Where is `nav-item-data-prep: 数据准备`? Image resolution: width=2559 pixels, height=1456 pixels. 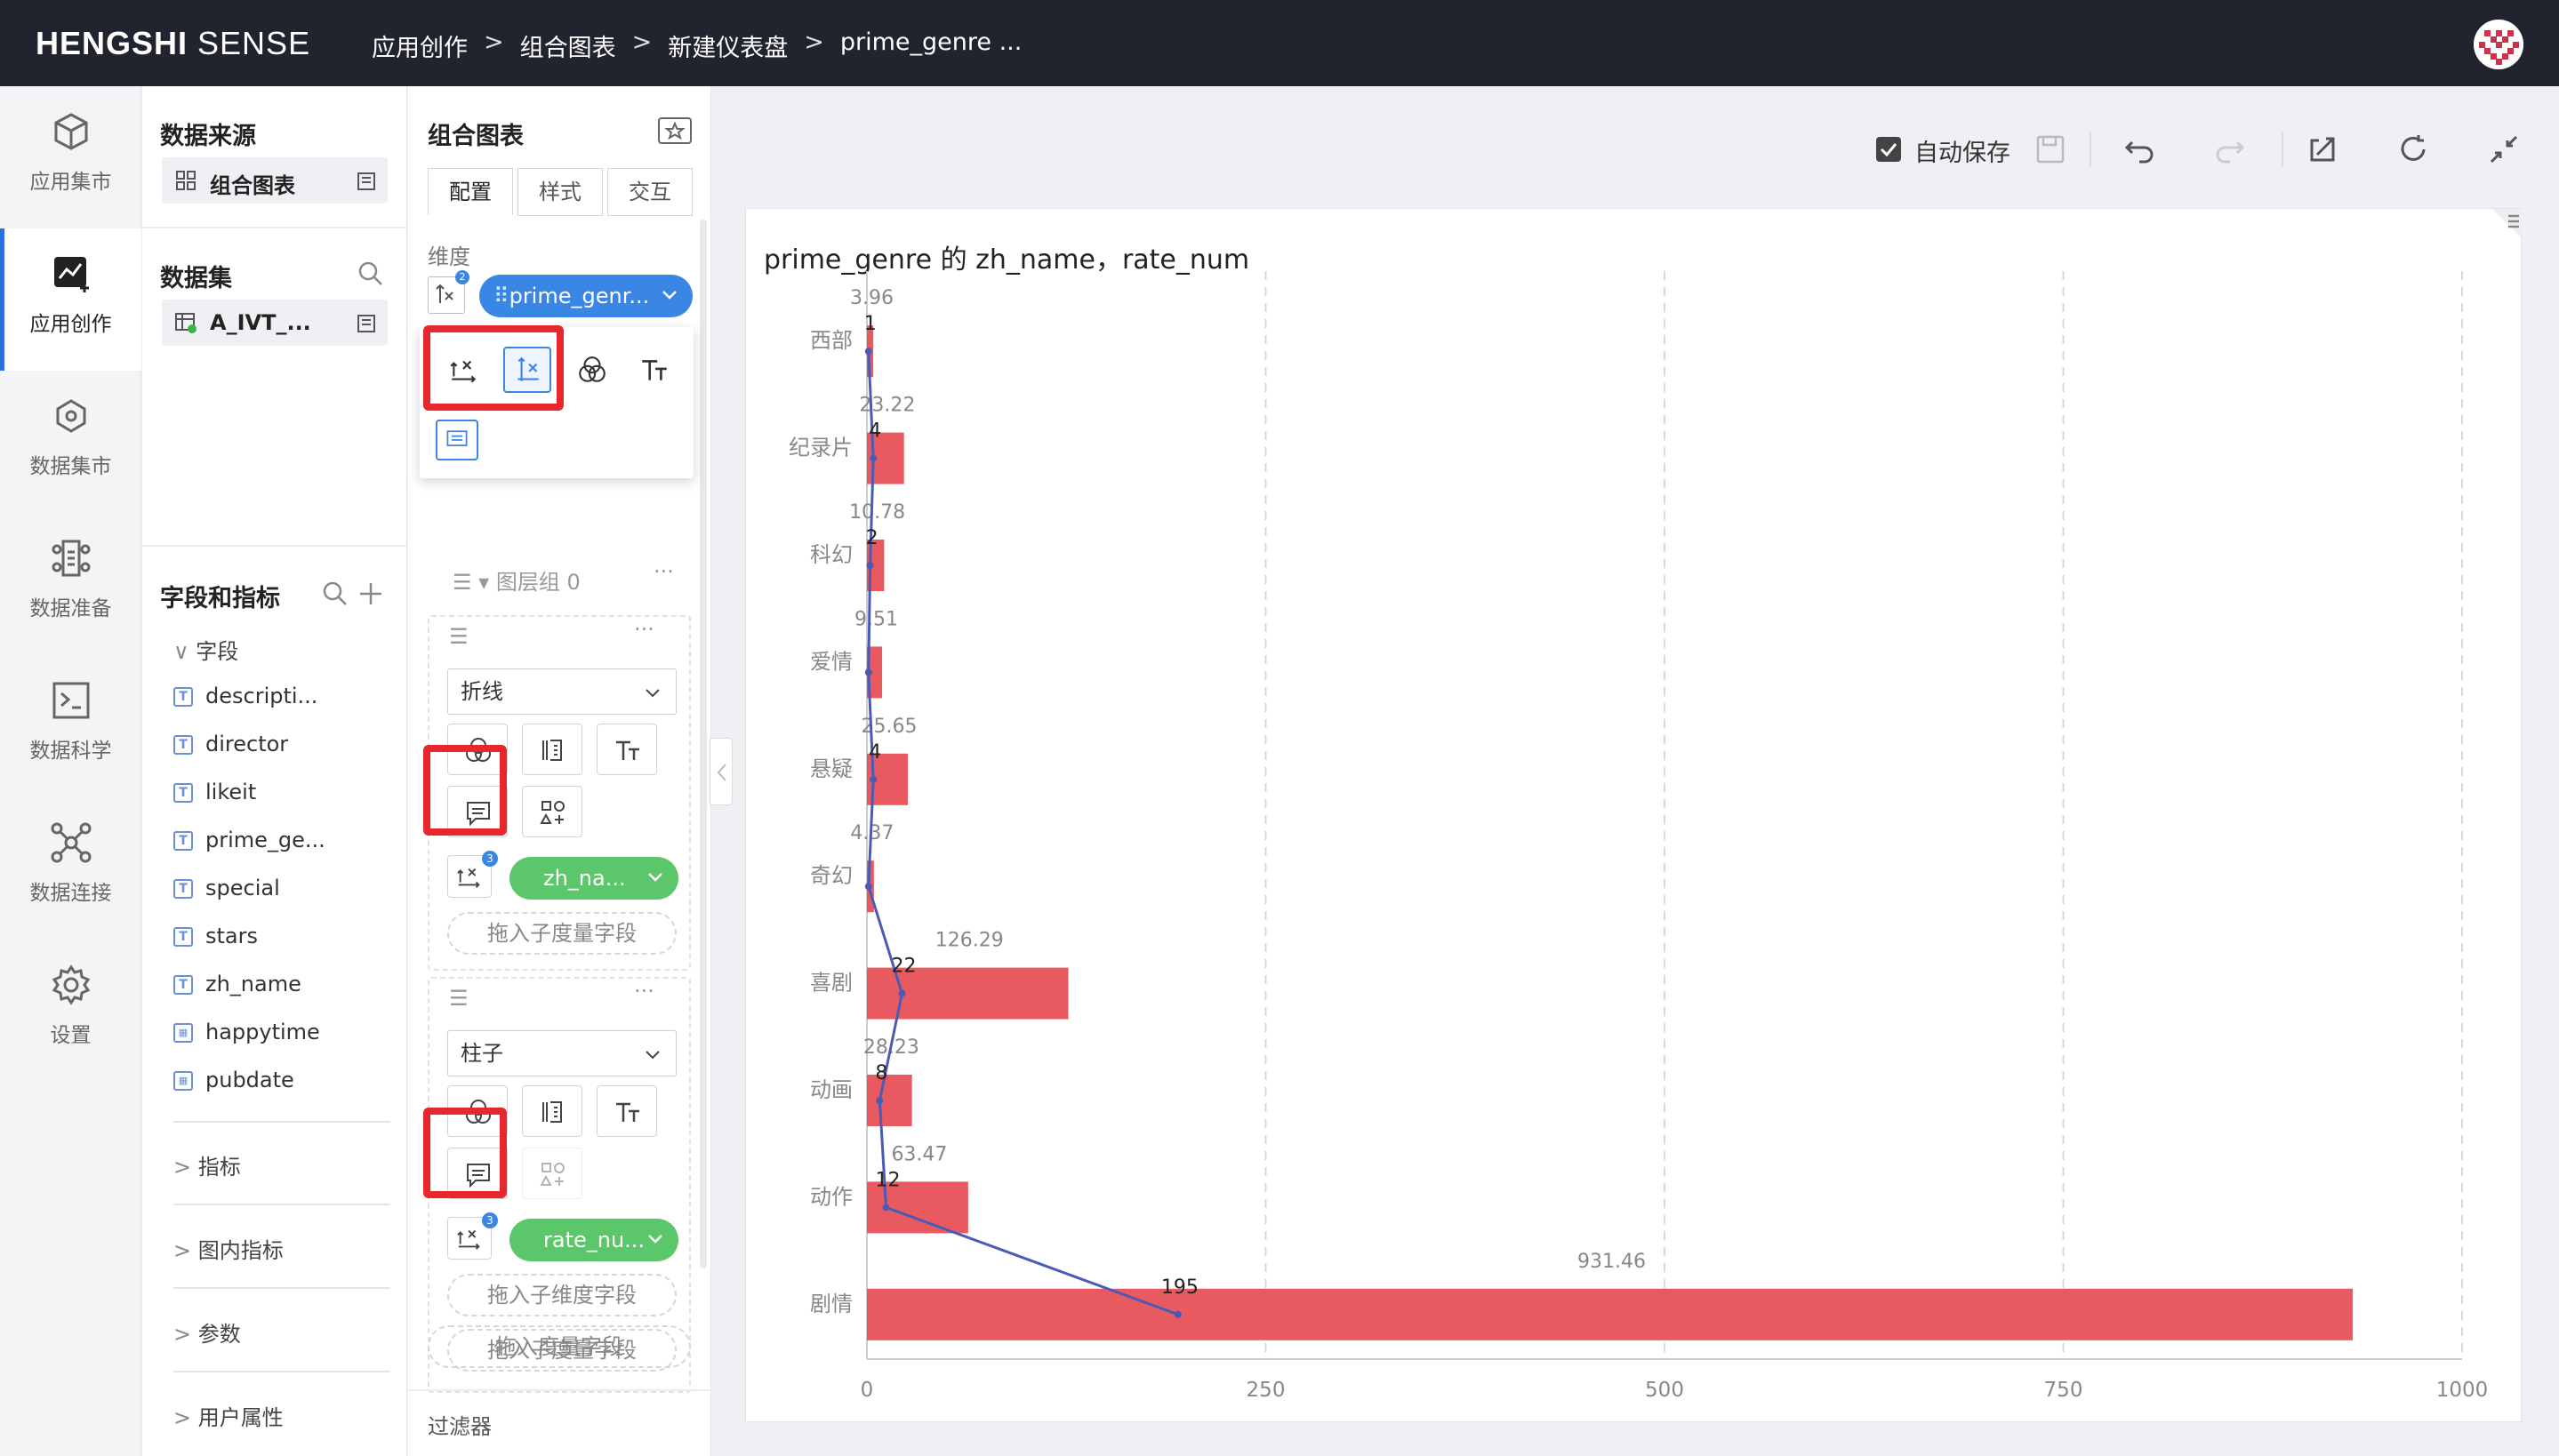
nav-item-data-prep: 数据准备 is located at coordinates (70, 584).